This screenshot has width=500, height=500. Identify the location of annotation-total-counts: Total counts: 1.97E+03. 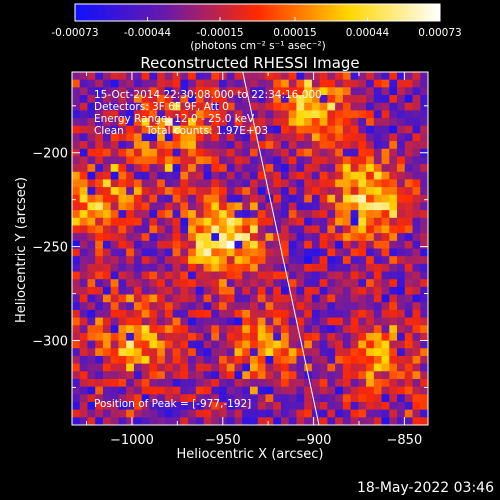
(206, 131).